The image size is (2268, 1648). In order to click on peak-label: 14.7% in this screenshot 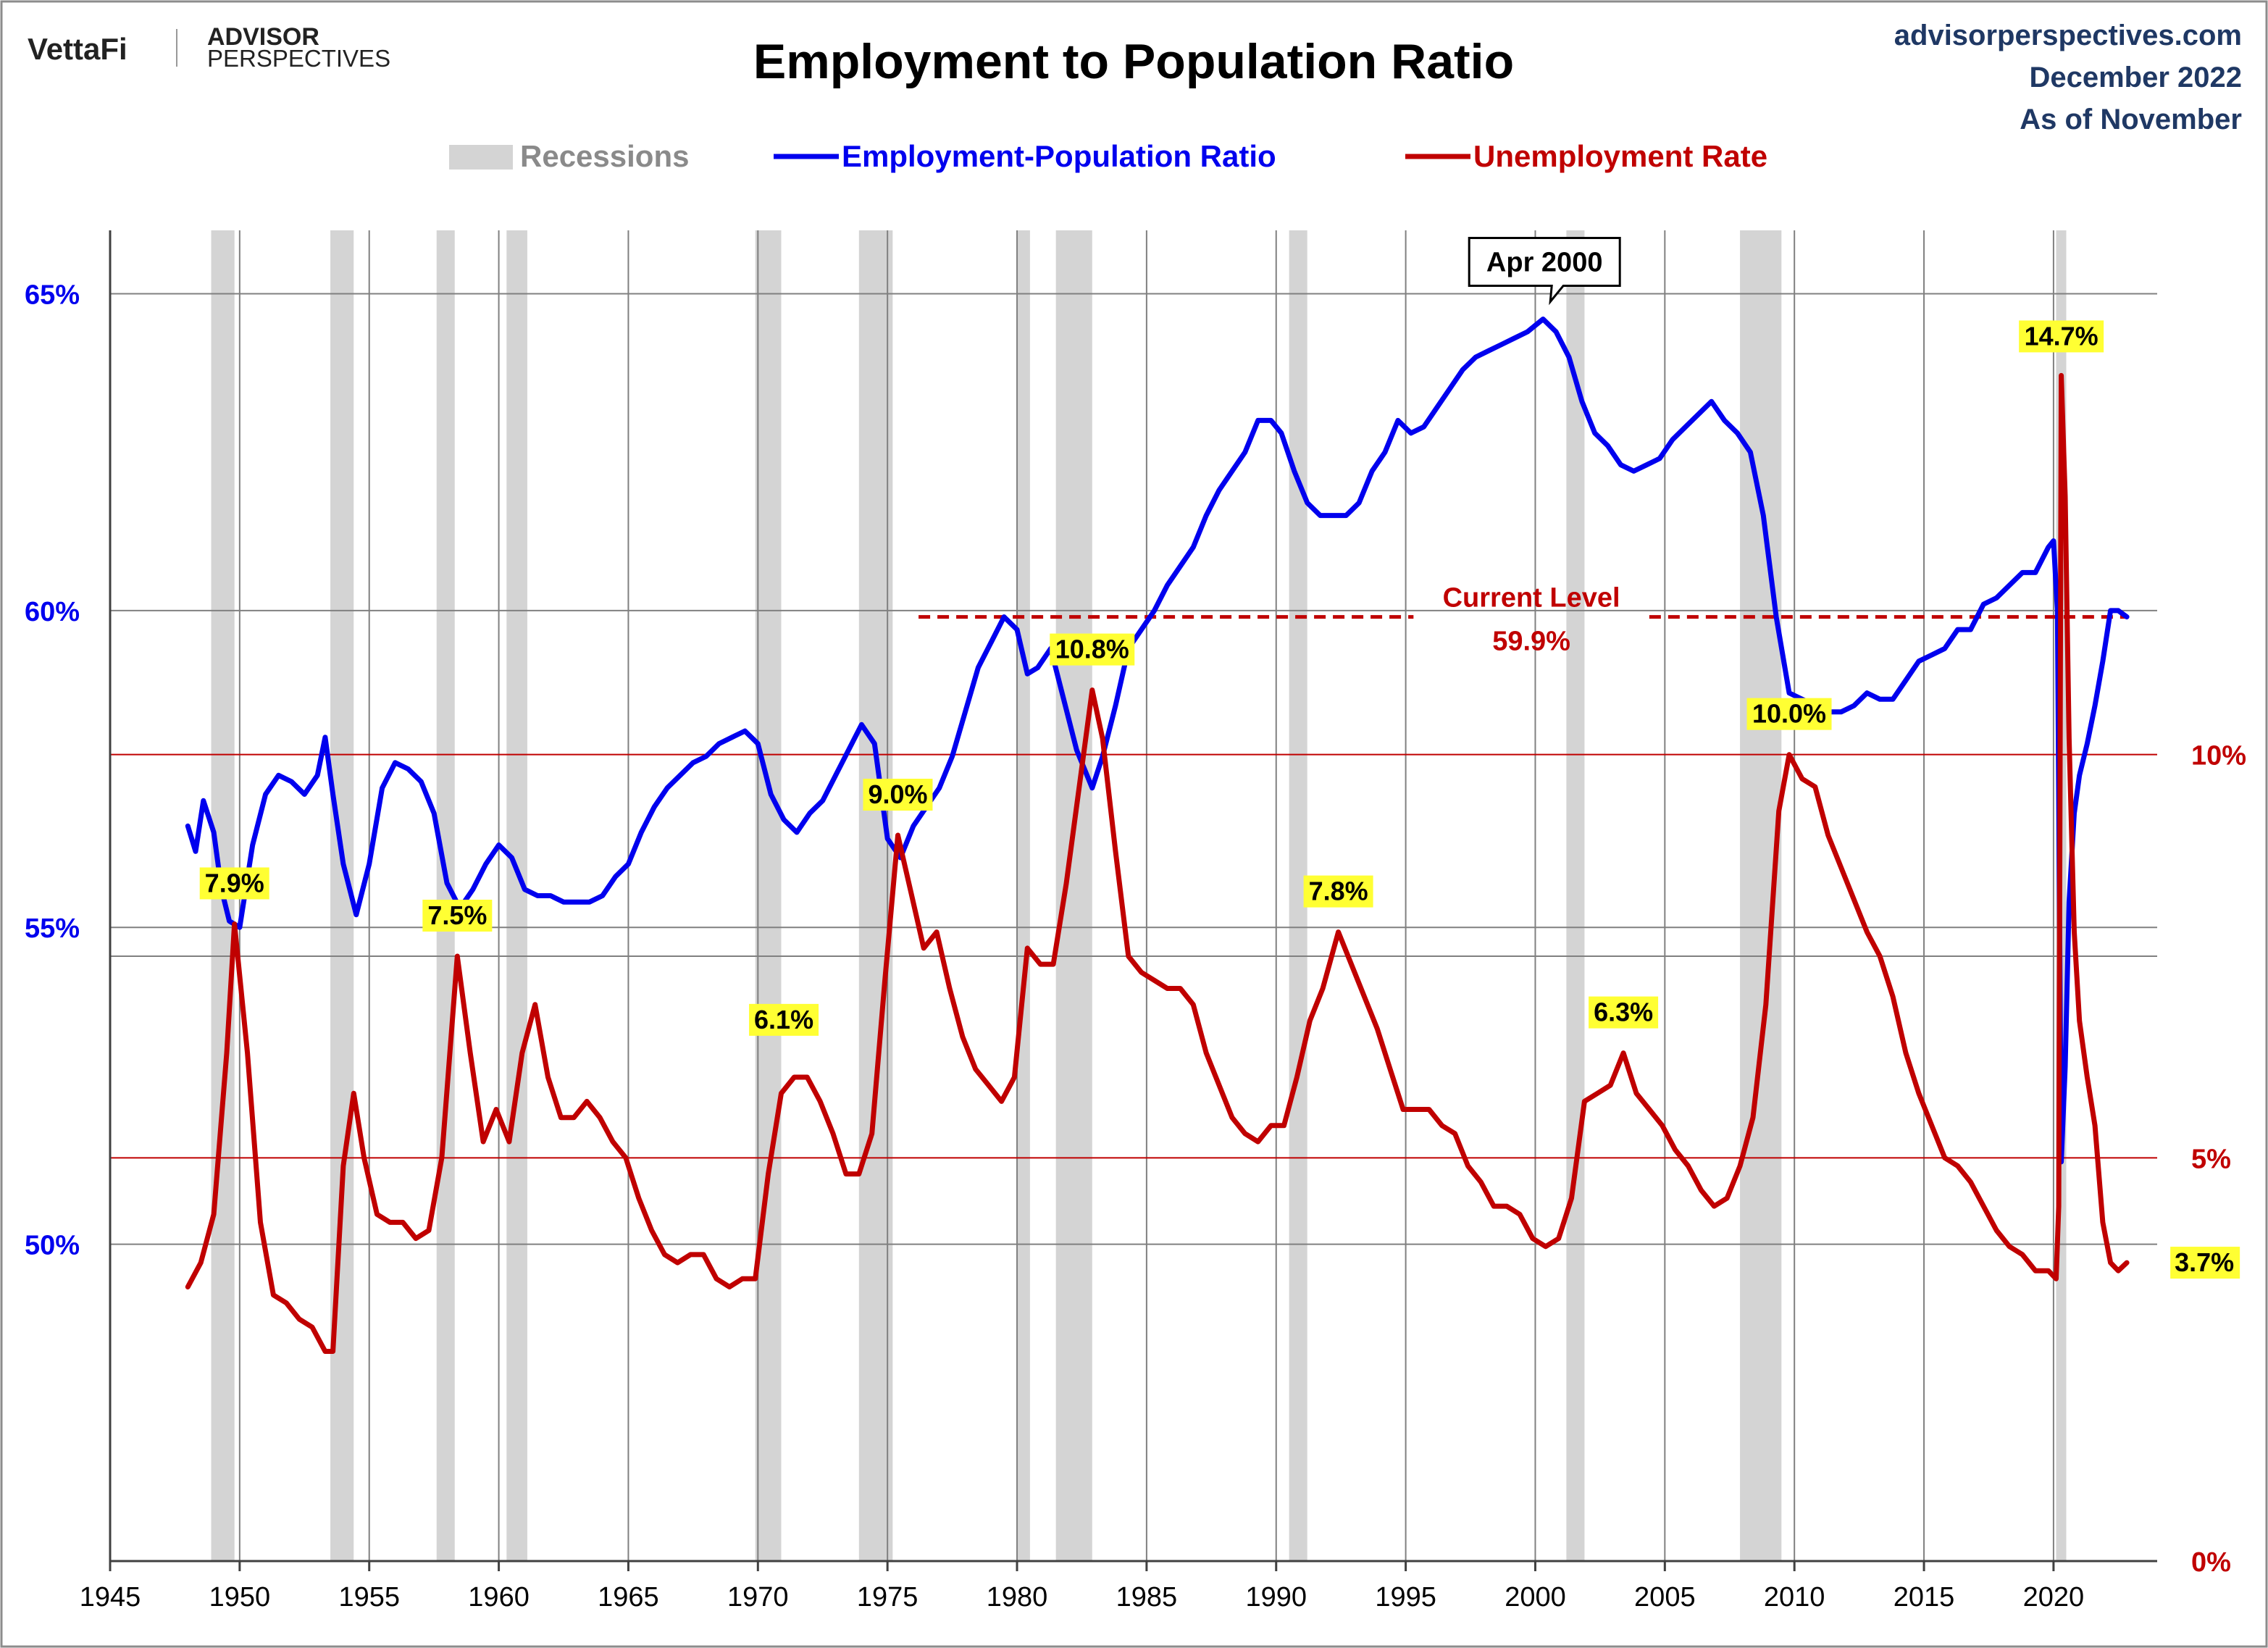, I will do `click(2061, 336)`.